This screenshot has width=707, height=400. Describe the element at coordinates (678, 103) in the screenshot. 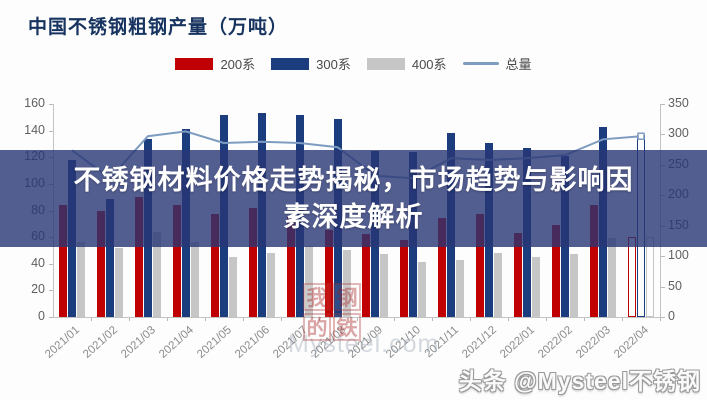

I see `y-axis-right-label: 350` at that location.